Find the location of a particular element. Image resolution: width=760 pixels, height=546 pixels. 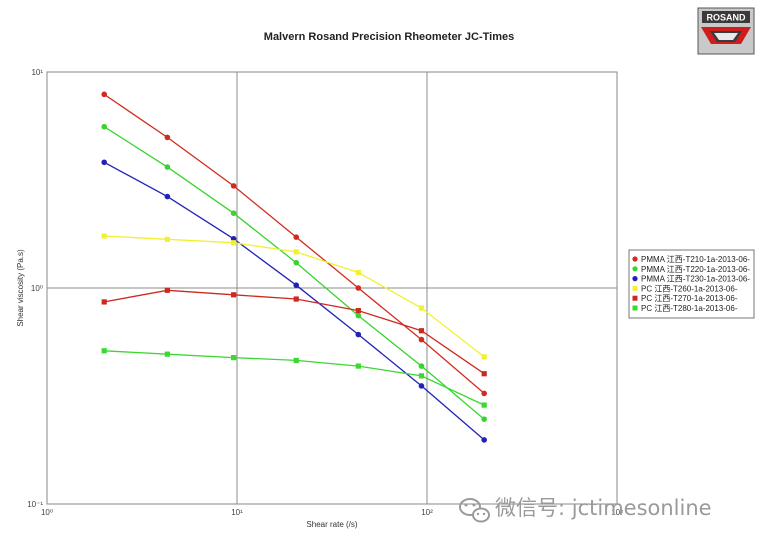

legend-item: PC 江西-T280-1a-2013-06- is located at coordinates (685, 308).